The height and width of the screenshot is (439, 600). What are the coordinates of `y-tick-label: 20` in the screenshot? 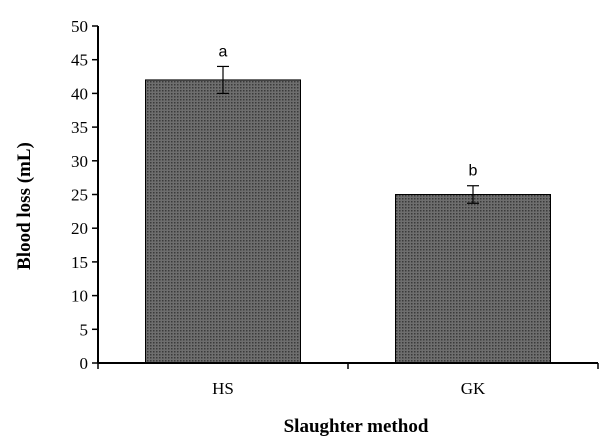 It's located at (79, 228).